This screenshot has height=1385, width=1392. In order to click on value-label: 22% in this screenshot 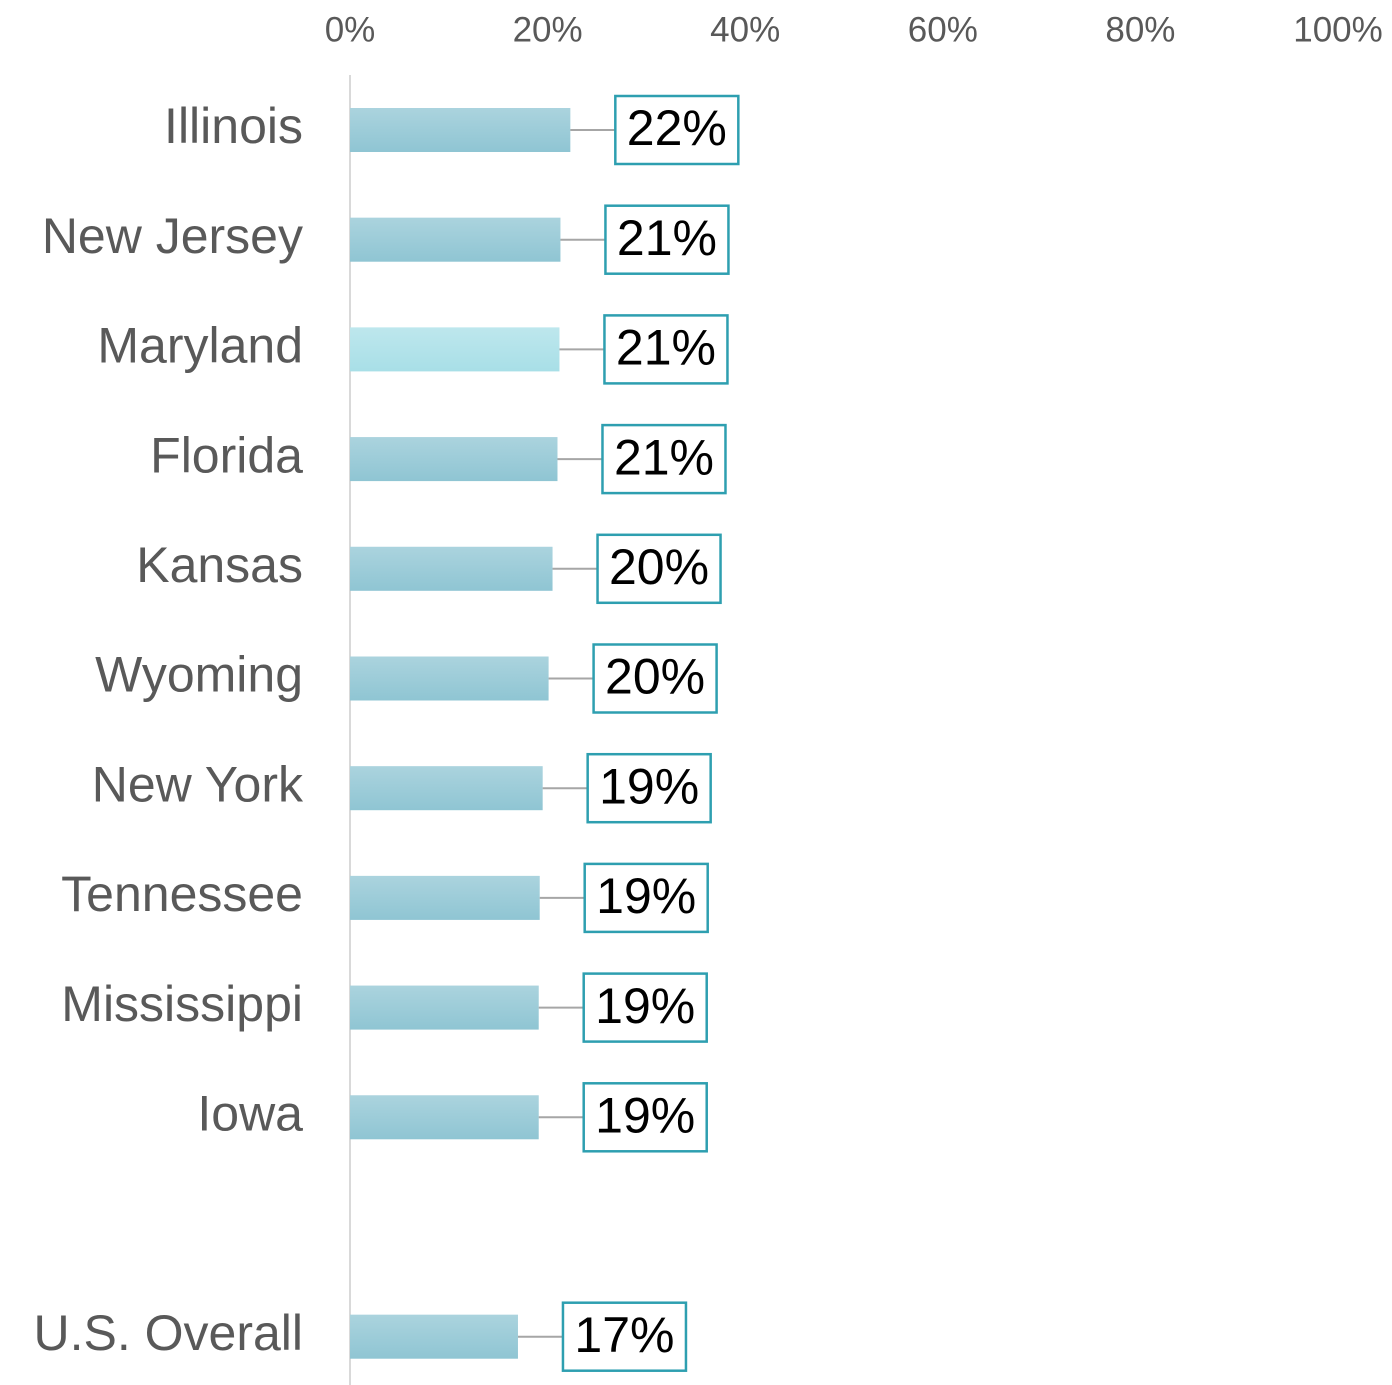, I will do `click(677, 128)`.